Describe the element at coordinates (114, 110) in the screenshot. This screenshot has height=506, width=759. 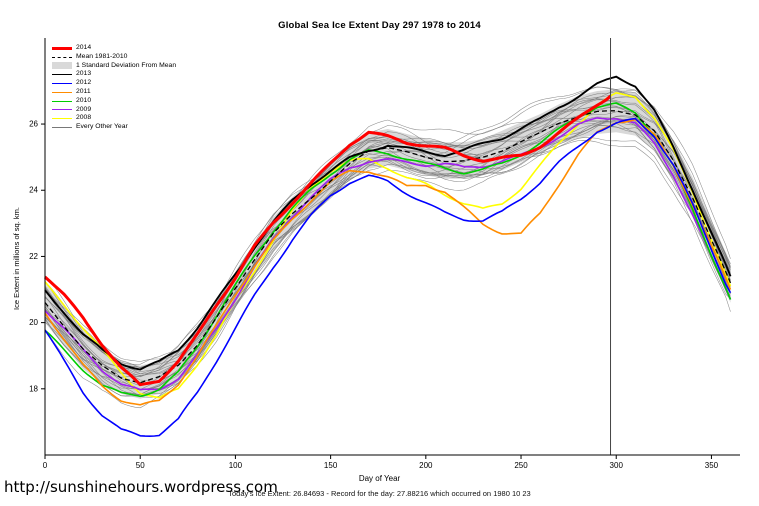
I see `legend-item: 2009` at that location.